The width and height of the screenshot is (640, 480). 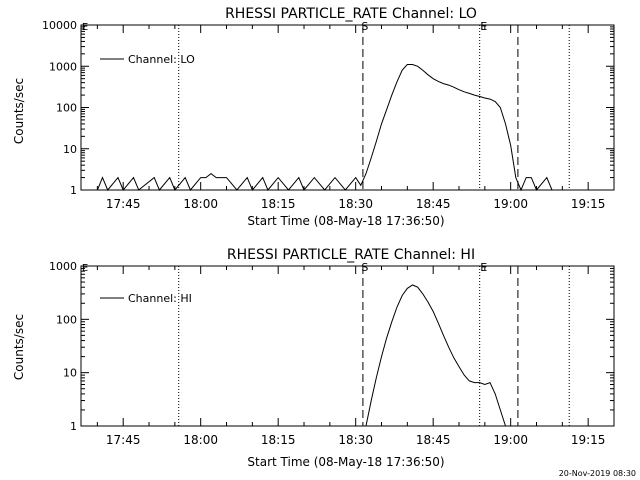 I want to click on y-tick-label: 10000, so click(x=59, y=25).